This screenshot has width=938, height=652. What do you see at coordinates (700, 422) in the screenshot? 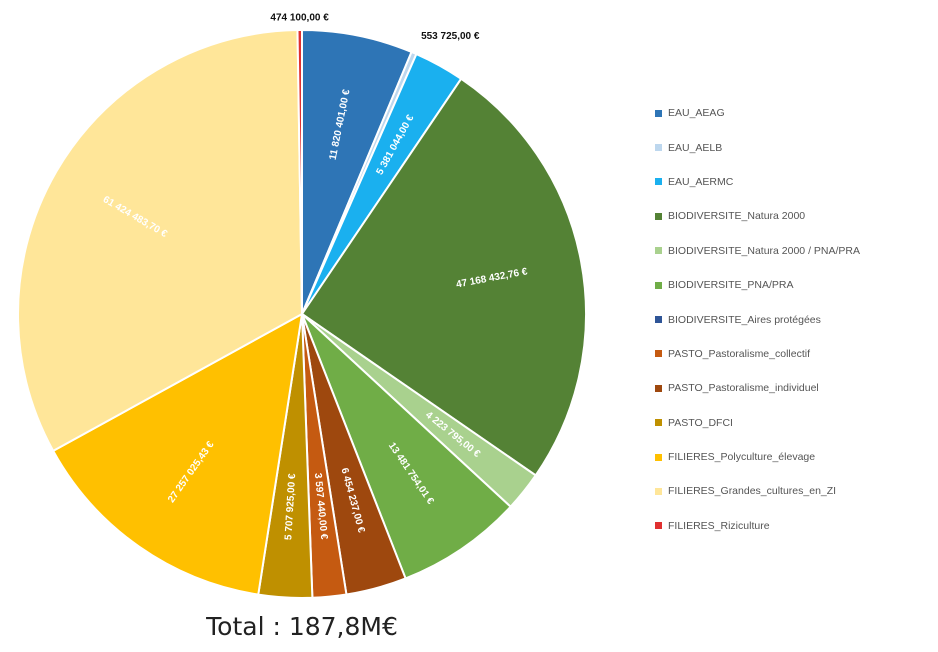
I see `legend-label: PASTO_DFCI` at bounding box center [700, 422].